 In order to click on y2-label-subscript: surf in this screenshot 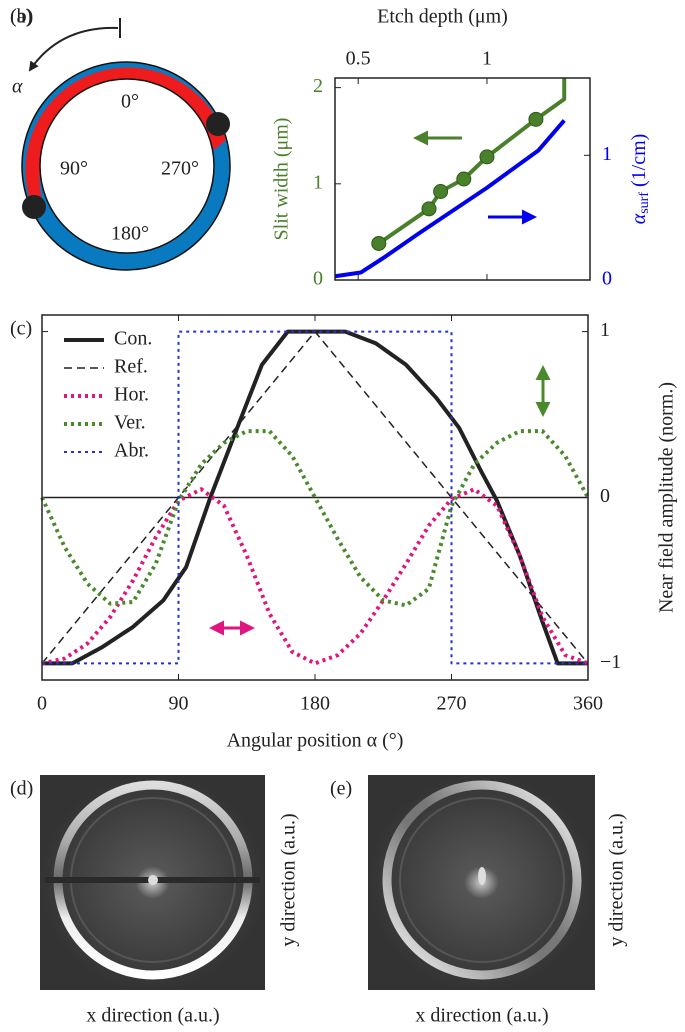, I will do `click(644, 203)`.